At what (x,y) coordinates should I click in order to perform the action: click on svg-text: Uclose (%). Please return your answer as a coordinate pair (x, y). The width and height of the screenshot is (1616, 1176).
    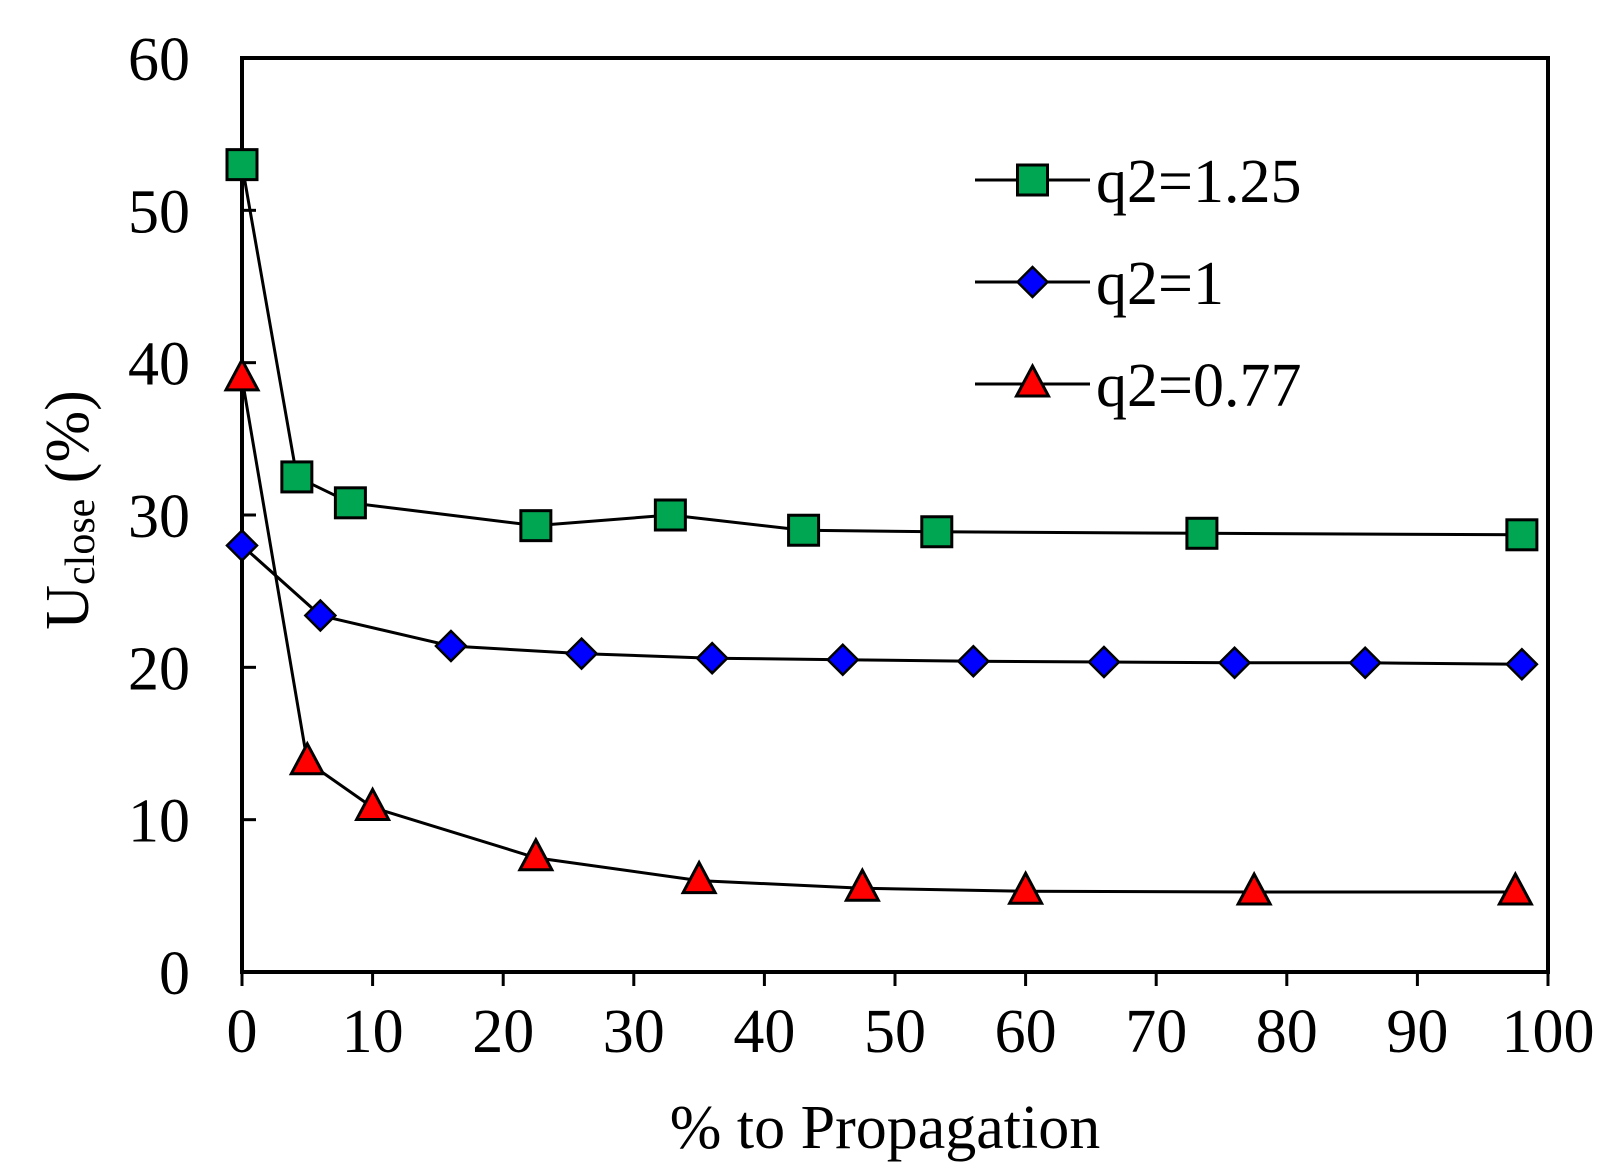
    Looking at the image, I should click on (69, 510).